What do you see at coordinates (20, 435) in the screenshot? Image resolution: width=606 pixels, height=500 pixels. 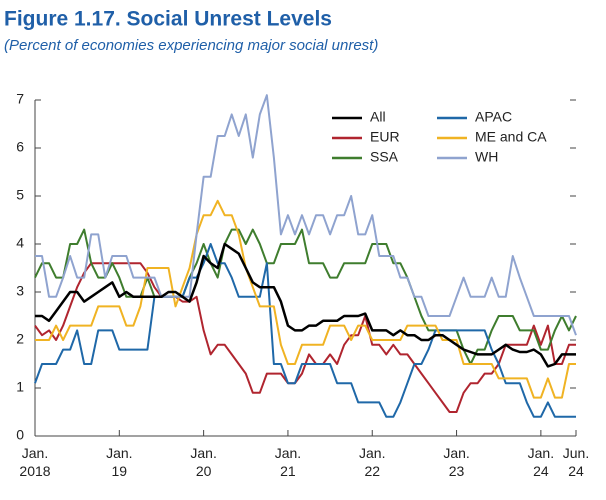 I see `y-tick-label: 0` at bounding box center [20, 435].